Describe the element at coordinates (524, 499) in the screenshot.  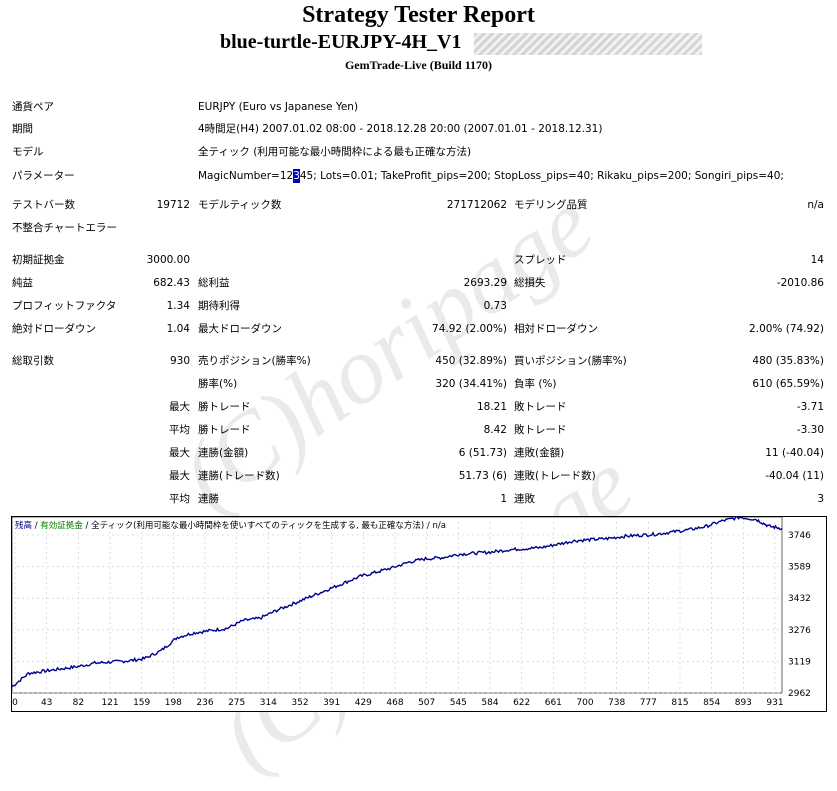
I see `row-label-right: 連敗` at that location.